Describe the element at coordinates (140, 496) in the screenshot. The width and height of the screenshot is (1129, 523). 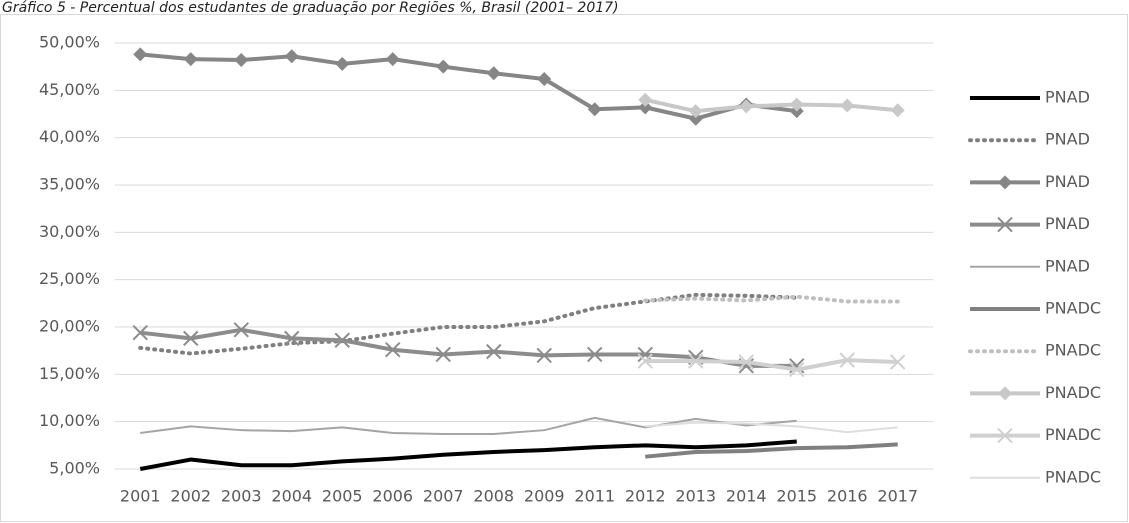
I see `x-tick-label: 2001` at that location.